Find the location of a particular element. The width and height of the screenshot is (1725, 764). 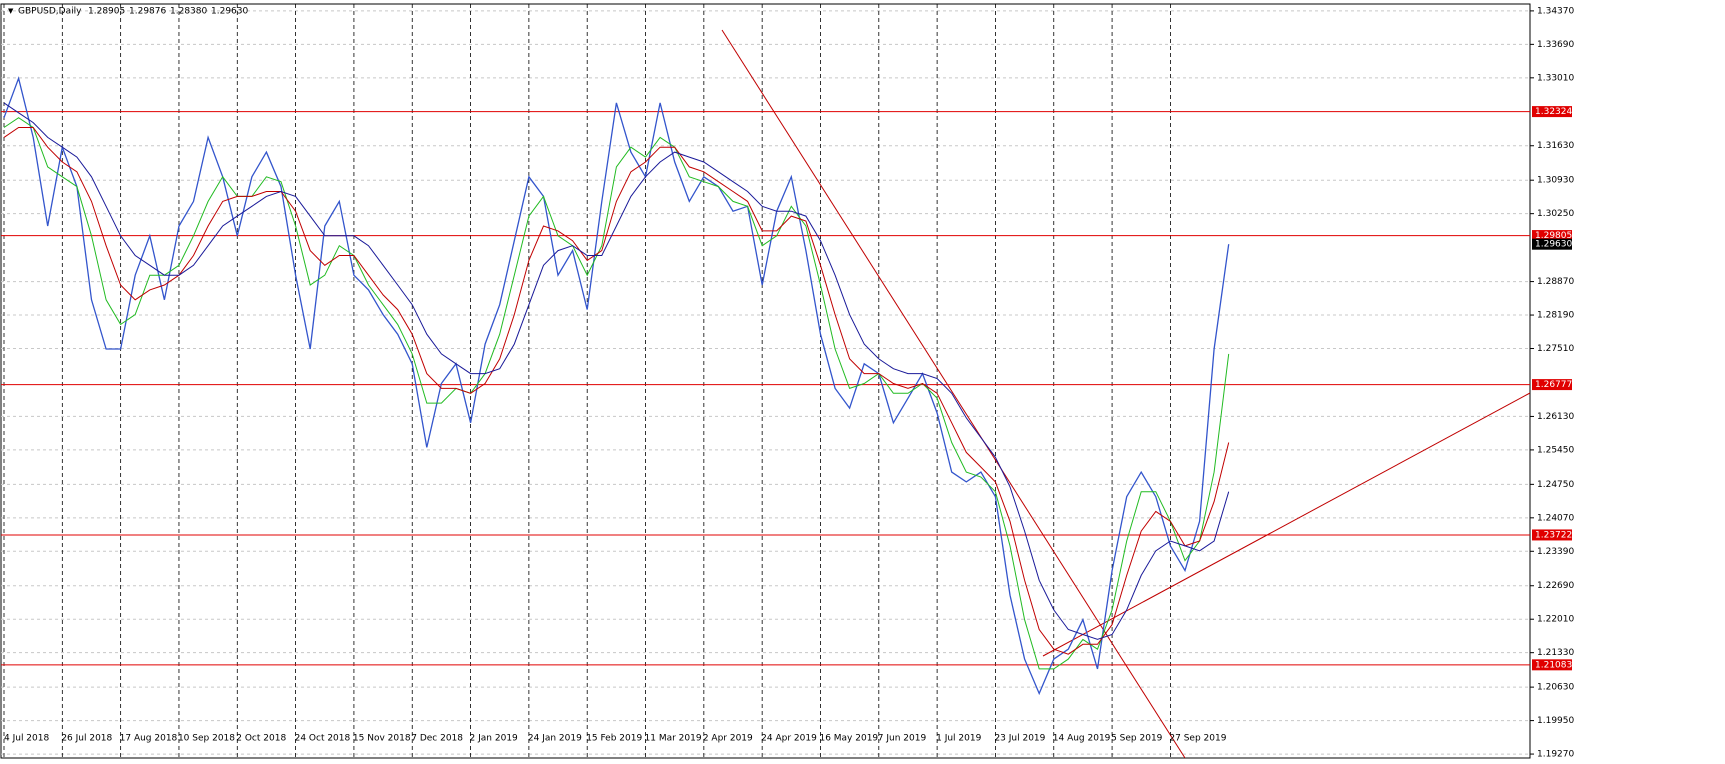

y-tick-label: 1.19950 is located at coordinates (1555, 721).